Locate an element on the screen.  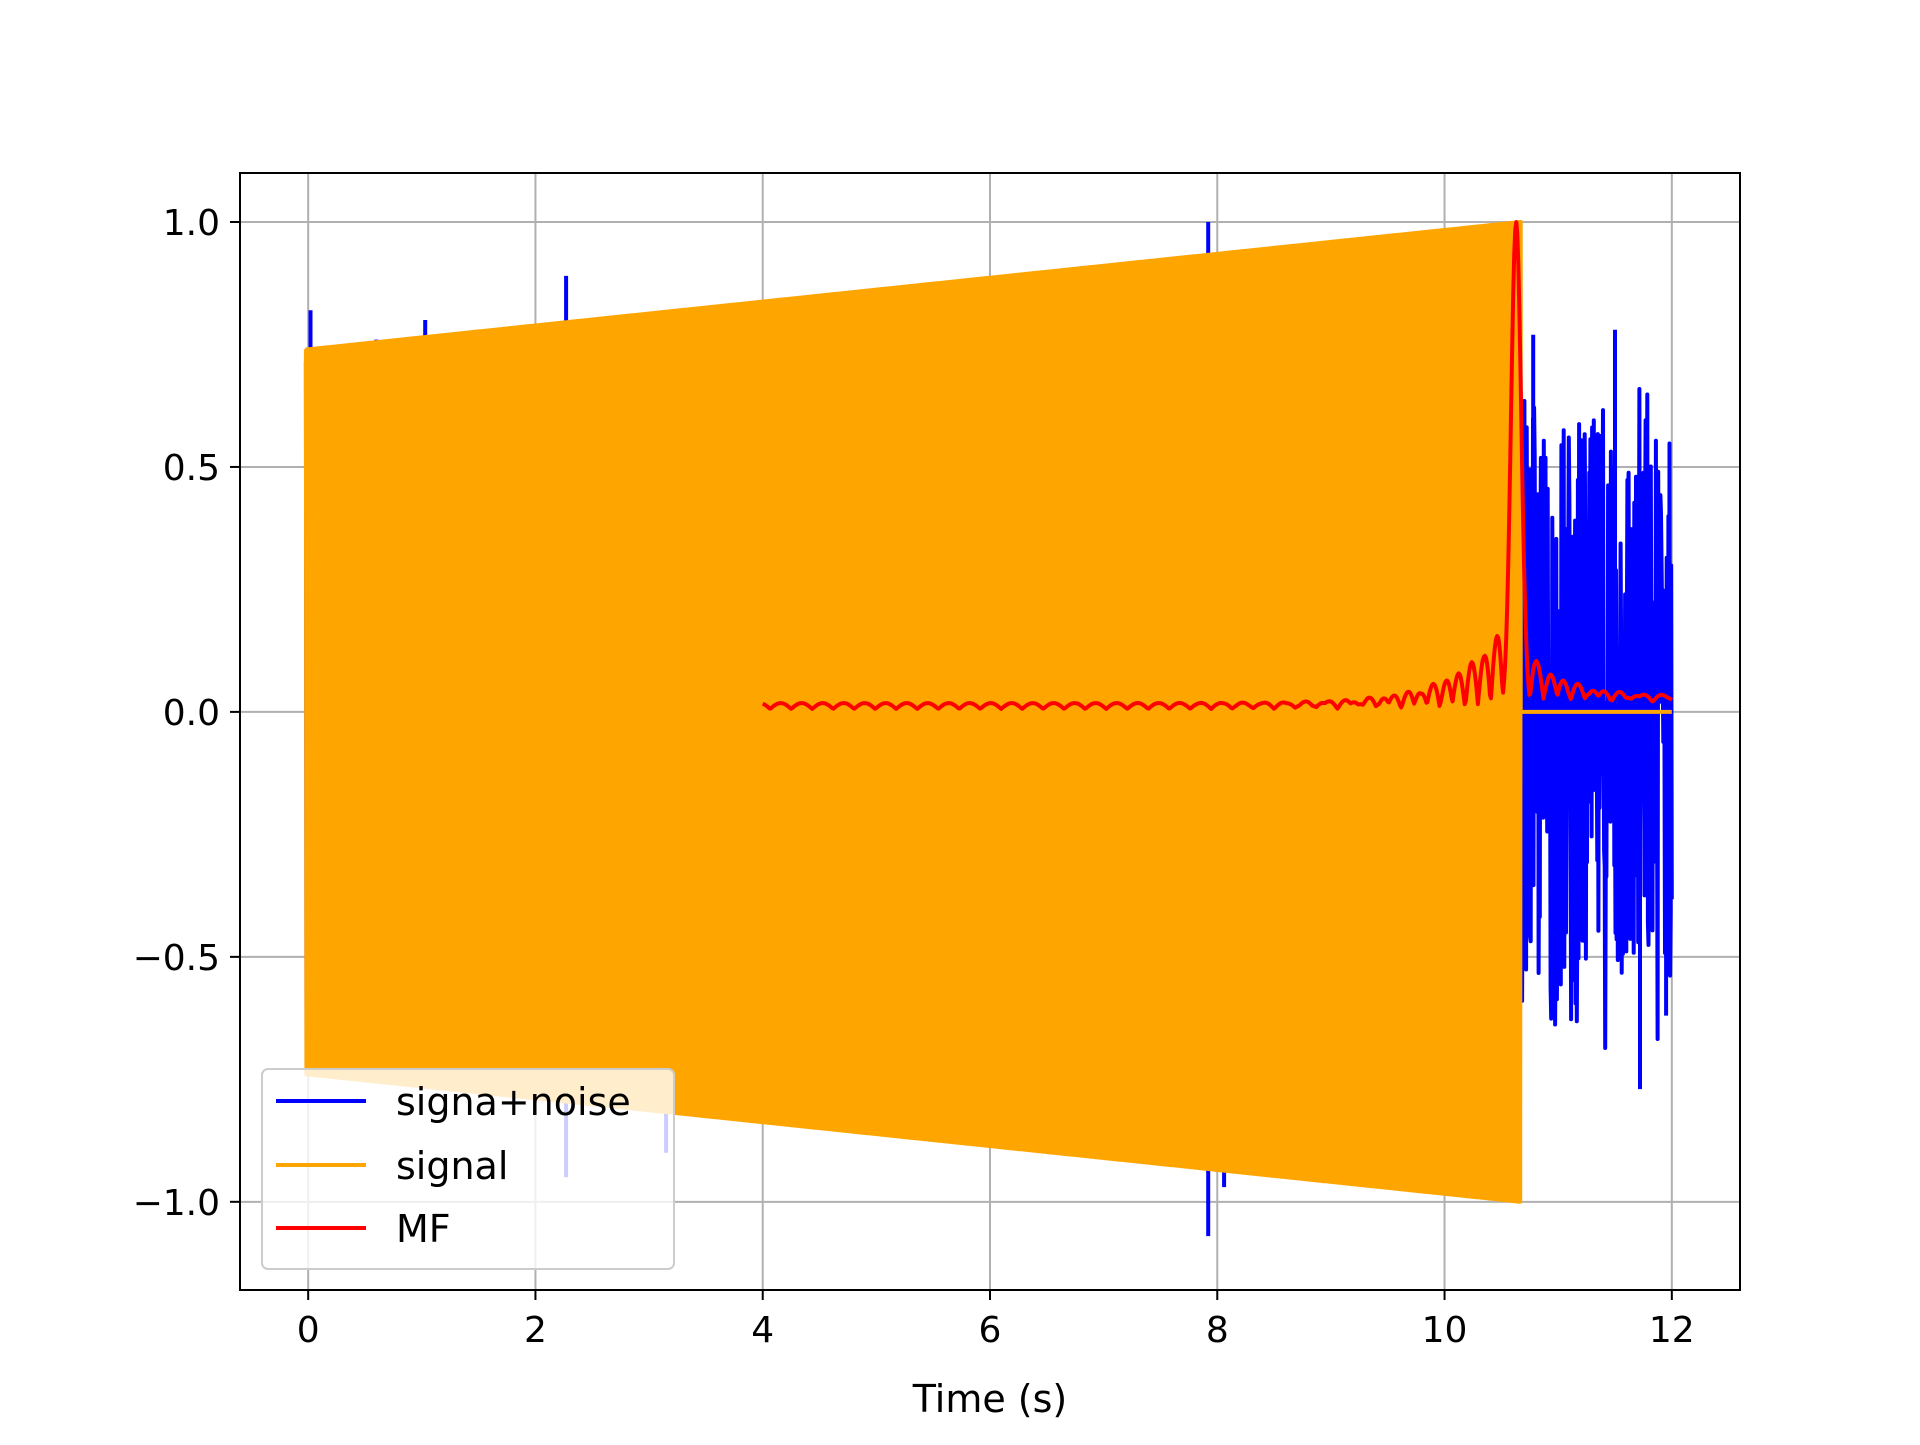
legend-label-mf: MF is located at coordinates (423, 1229).